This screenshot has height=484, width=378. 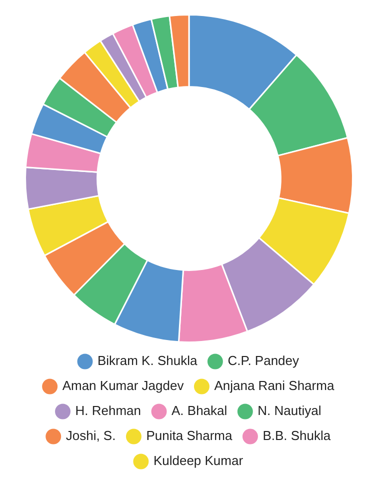 What do you see at coordinates (123, 386) in the screenshot?
I see `legend-label: Aman Kumar Jagdev` at bounding box center [123, 386].